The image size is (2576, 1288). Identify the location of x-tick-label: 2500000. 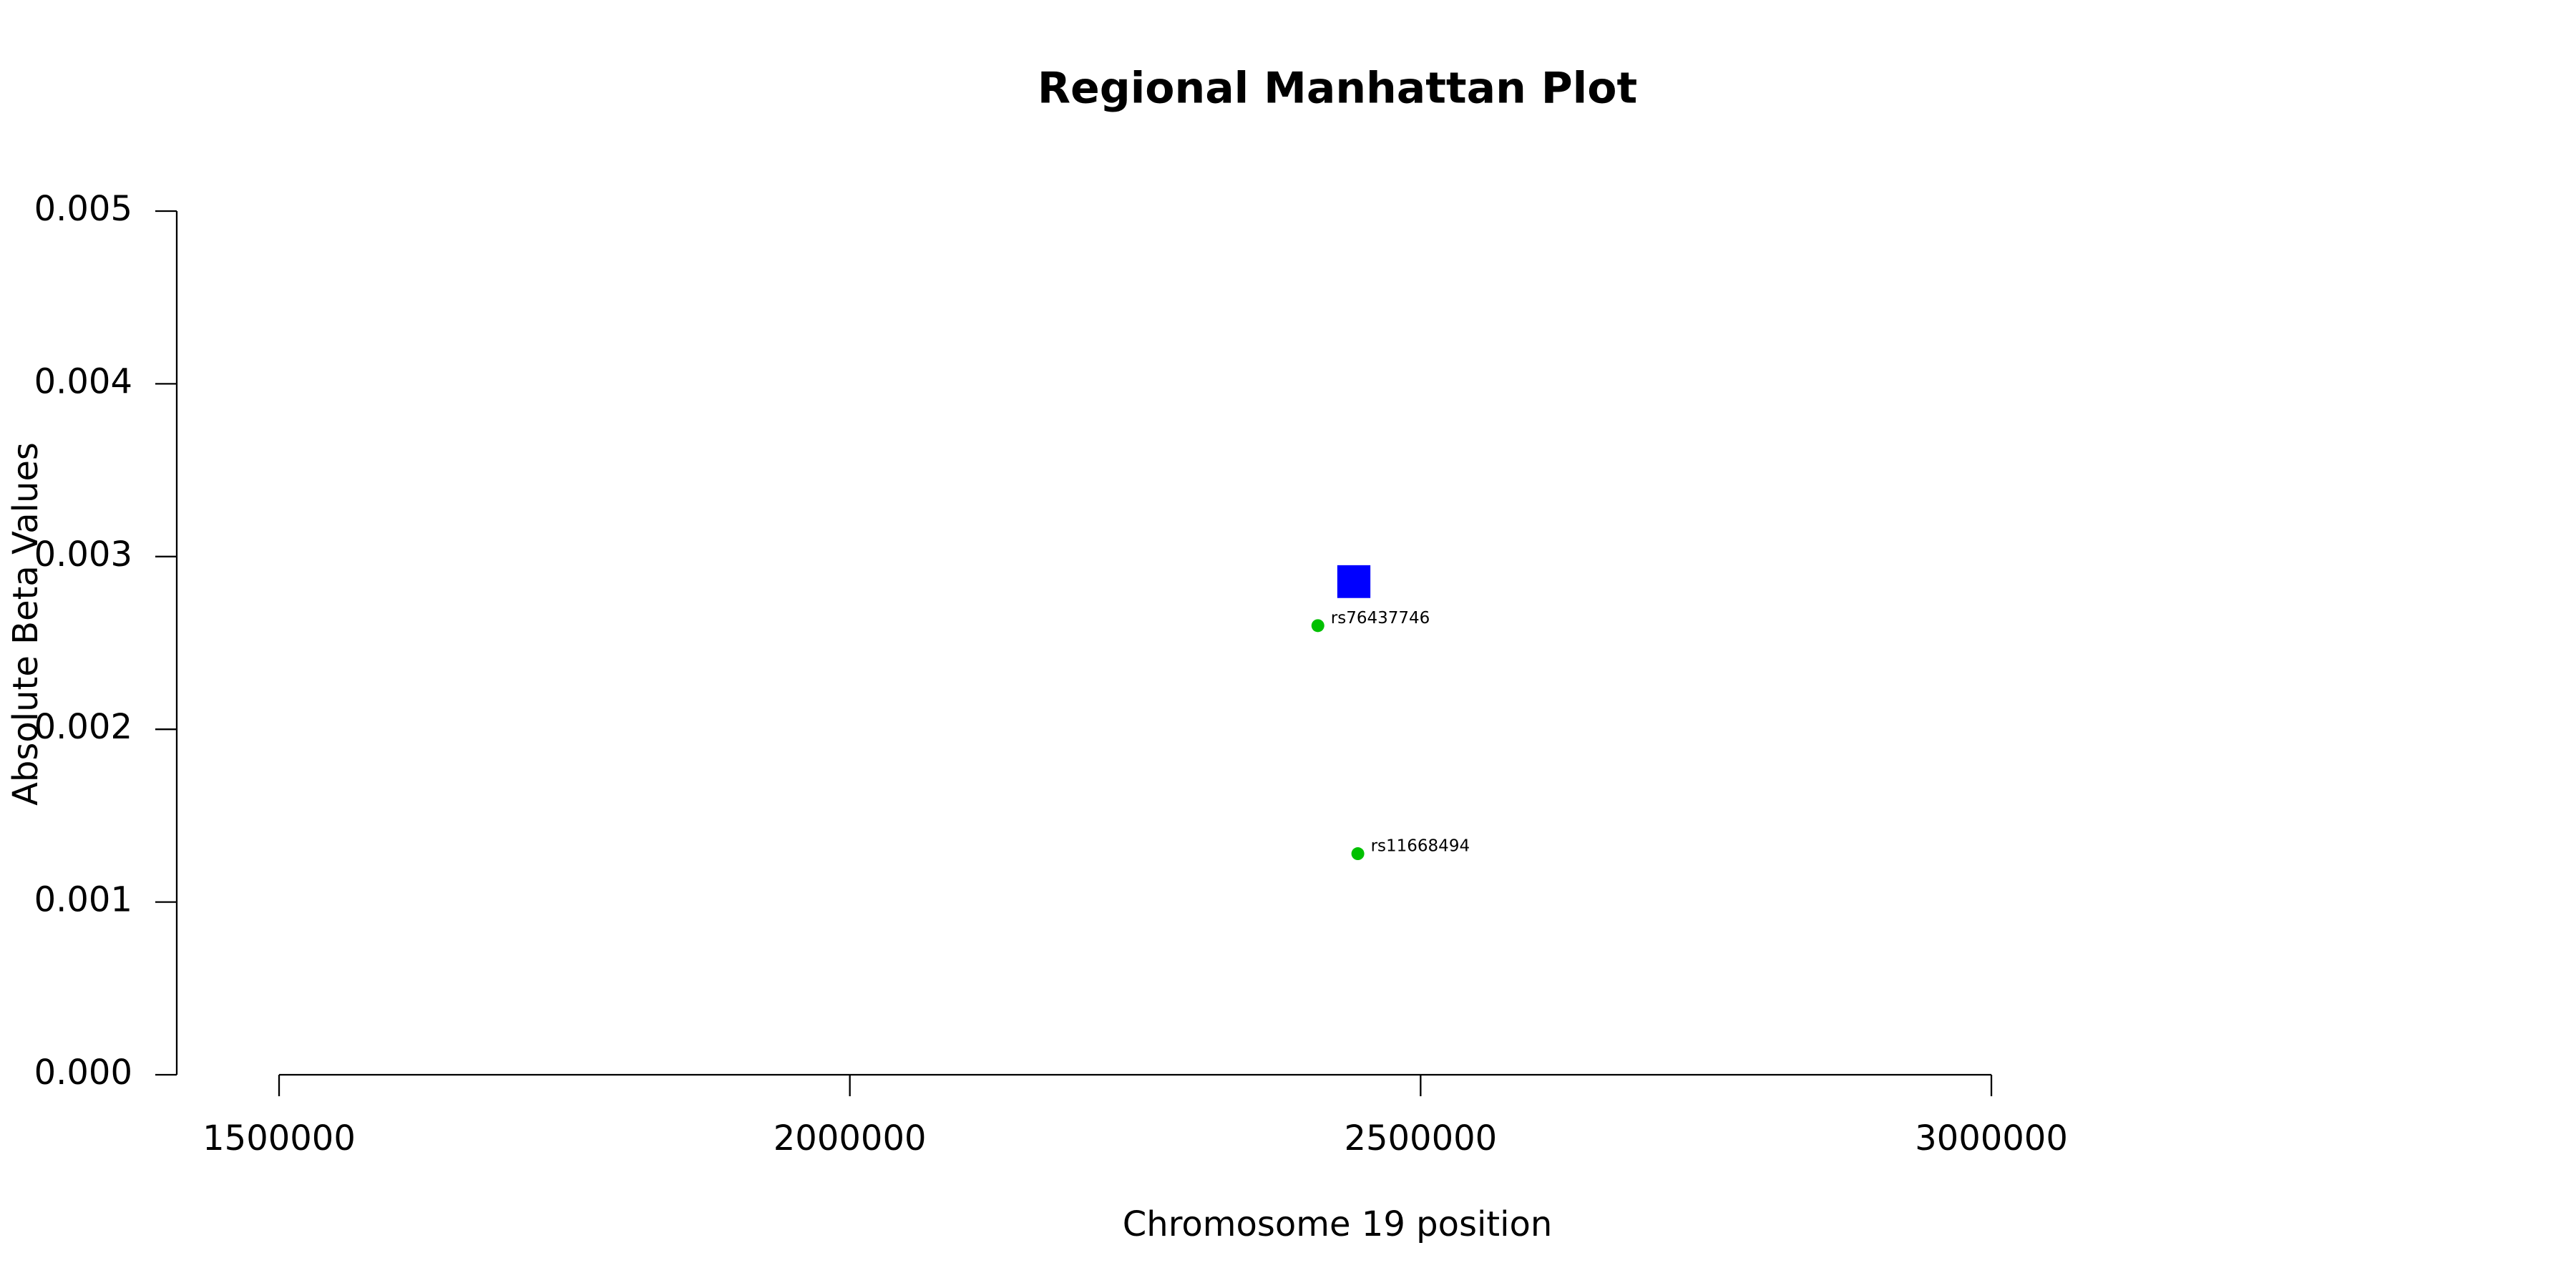
(1420, 1138).